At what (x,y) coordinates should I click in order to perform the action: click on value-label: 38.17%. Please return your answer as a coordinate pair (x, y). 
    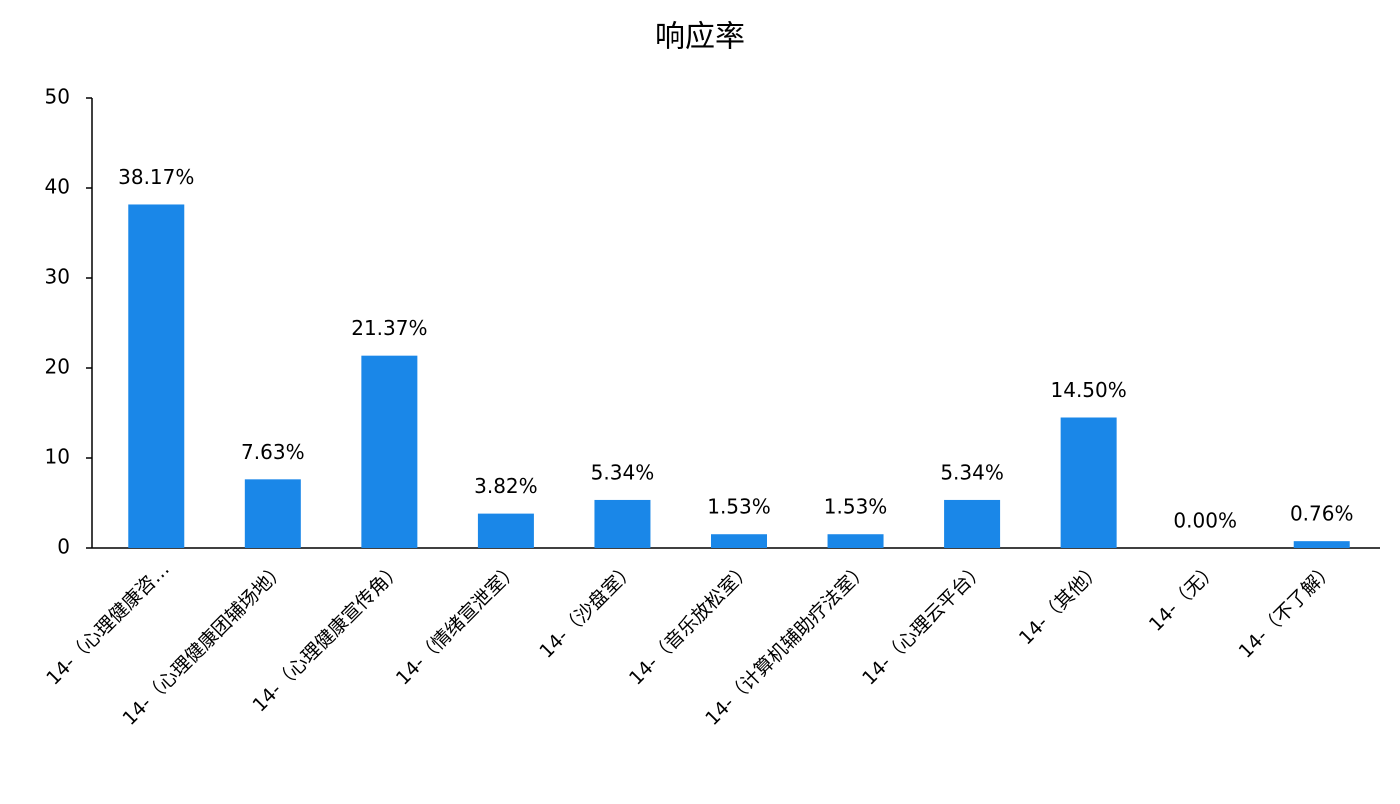
    Looking at the image, I should click on (156, 177).